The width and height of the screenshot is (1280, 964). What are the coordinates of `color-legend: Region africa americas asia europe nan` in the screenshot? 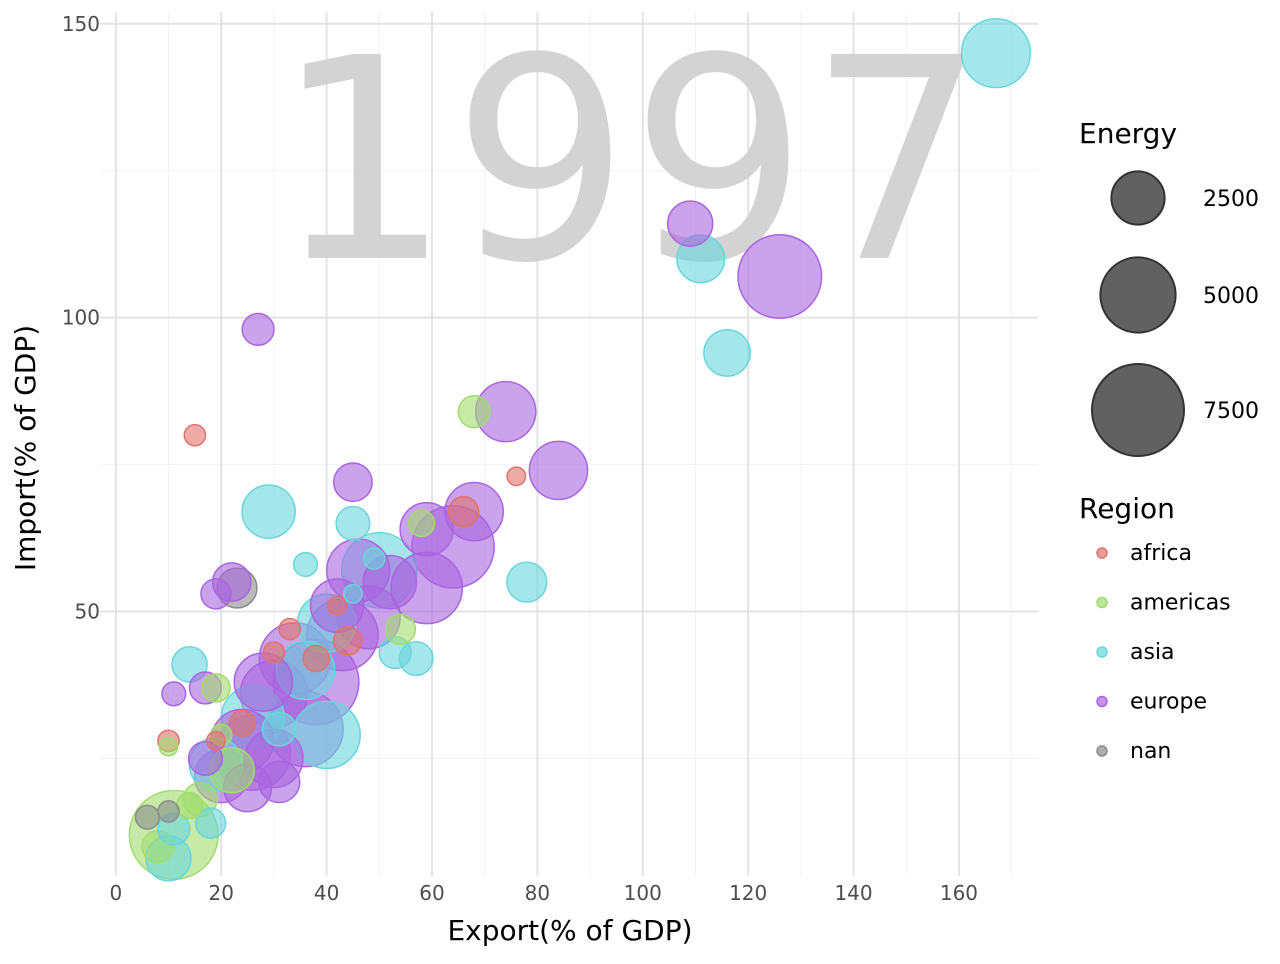 It's located at (1155, 628).